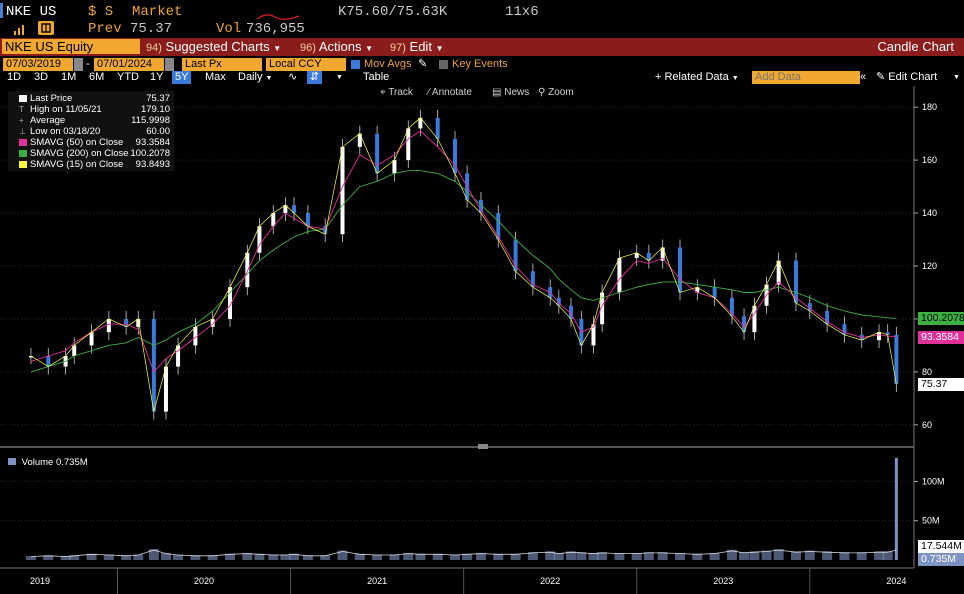  What do you see at coordinates (336, 46) in the screenshot?
I see `actions-menu: 96) Actions ▼` at bounding box center [336, 46].